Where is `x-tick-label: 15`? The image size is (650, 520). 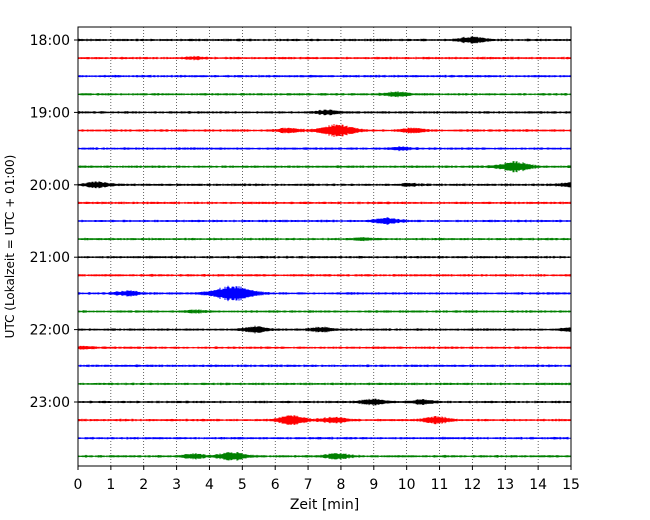 x-tick-label: 15 is located at coordinates (571, 485).